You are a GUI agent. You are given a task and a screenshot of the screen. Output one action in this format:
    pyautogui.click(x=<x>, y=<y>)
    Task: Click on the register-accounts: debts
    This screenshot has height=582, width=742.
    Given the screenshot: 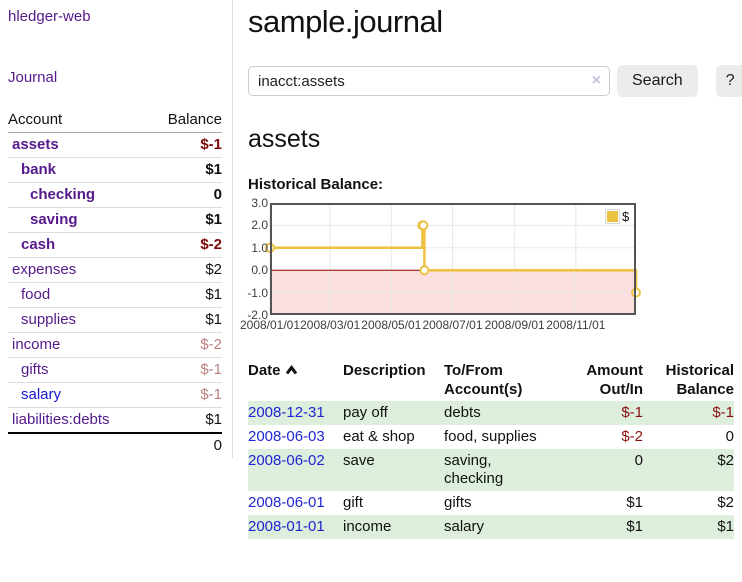 What is the action you would take?
    pyautogui.click(x=462, y=412)
    